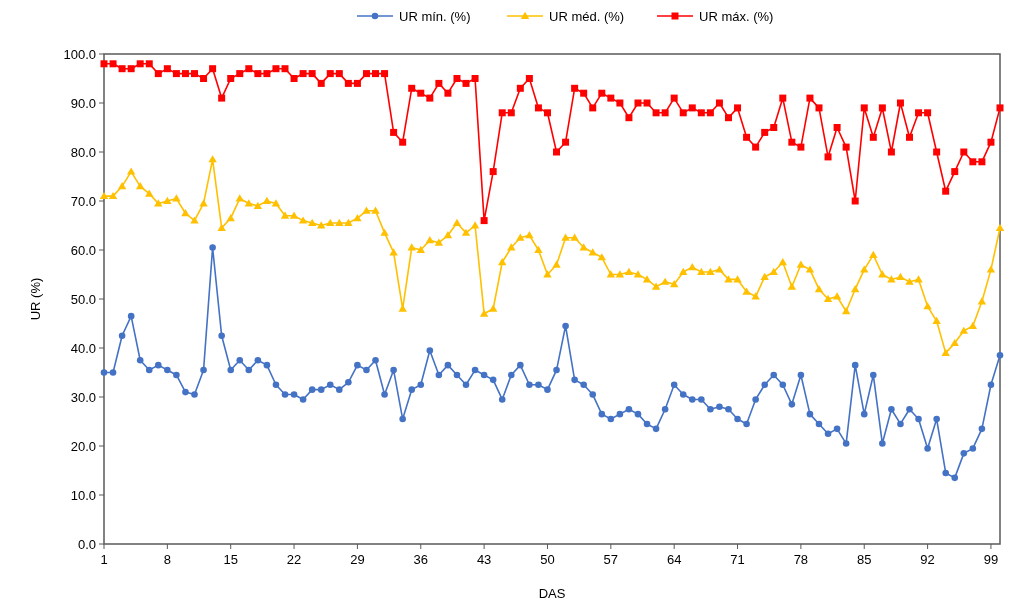 The image size is (1017, 605). What do you see at coordinates (737, 559) in the screenshot?
I see `x-tick-label: 71` at bounding box center [737, 559].